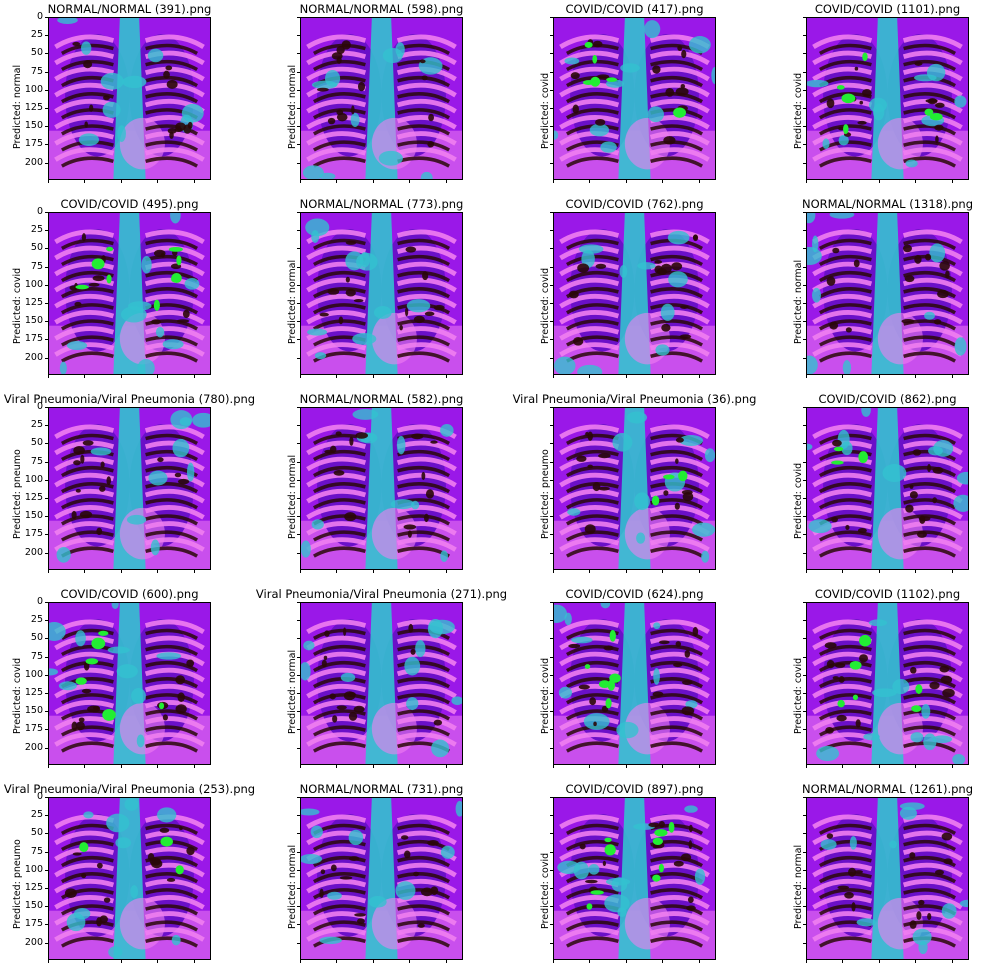 The width and height of the screenshot is (984, 966). Describe the element at coordinates (887, 204) in the screenshot. I see `panel-title: NORMAL/NORMAL (1318).png` at that location.